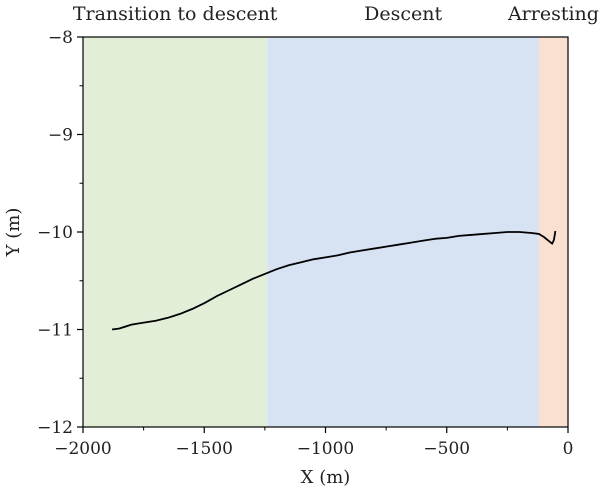 The image size is (600, 494). I want to click on phase-label-arresting: Arresting, so click(553, 14).